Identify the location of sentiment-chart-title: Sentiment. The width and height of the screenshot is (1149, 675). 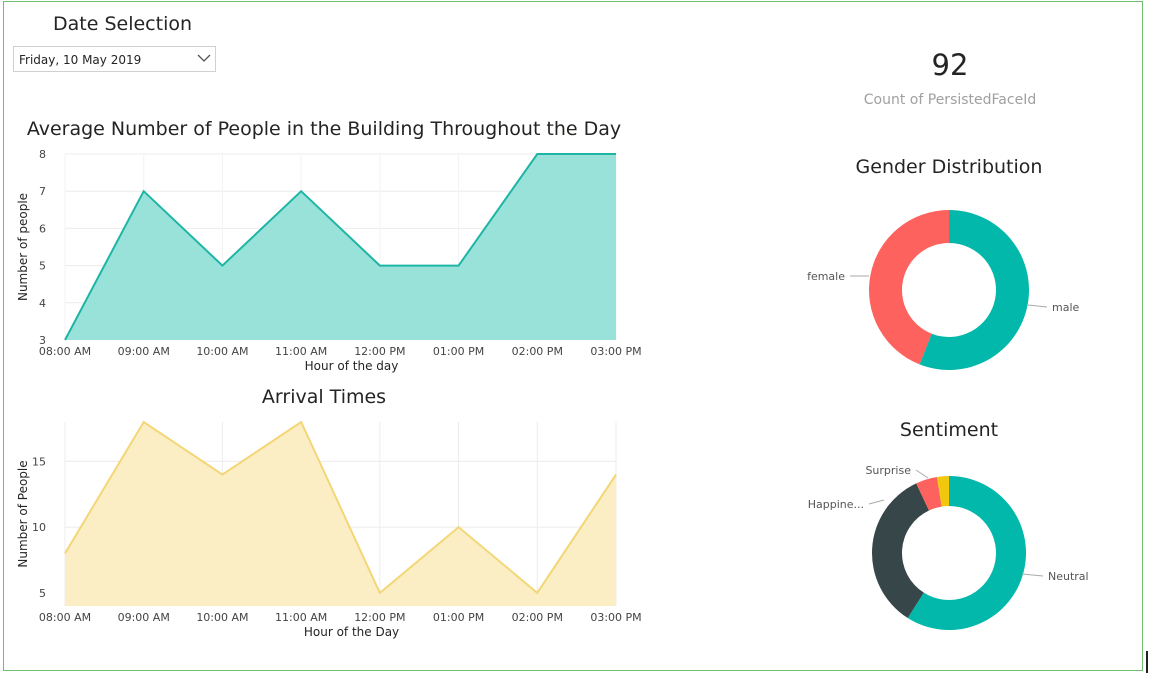
(949, 430).